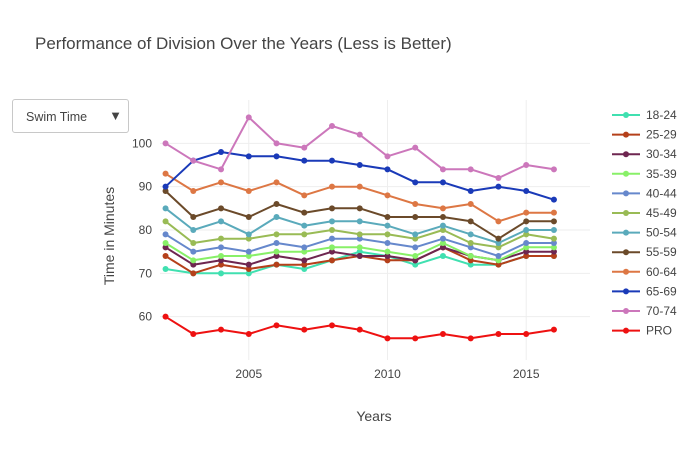  Describe the element at coordinates (644, 115) in the screenshot. I see `legend-item-18-24: 18-24` at that location.